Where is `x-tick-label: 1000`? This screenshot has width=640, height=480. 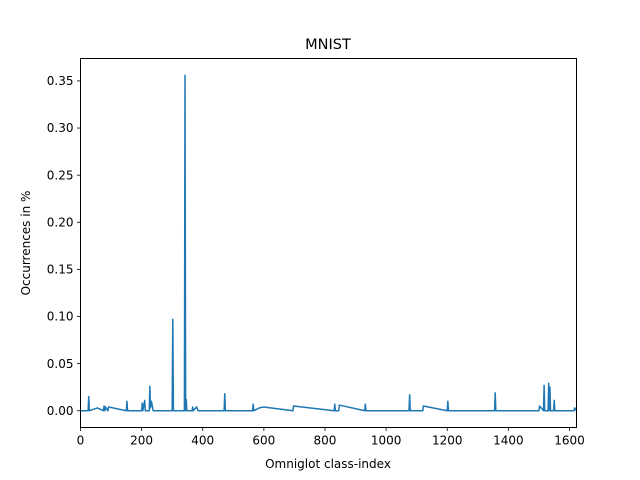
x-tick-label: 1000 is located at coordinates (386, 441).